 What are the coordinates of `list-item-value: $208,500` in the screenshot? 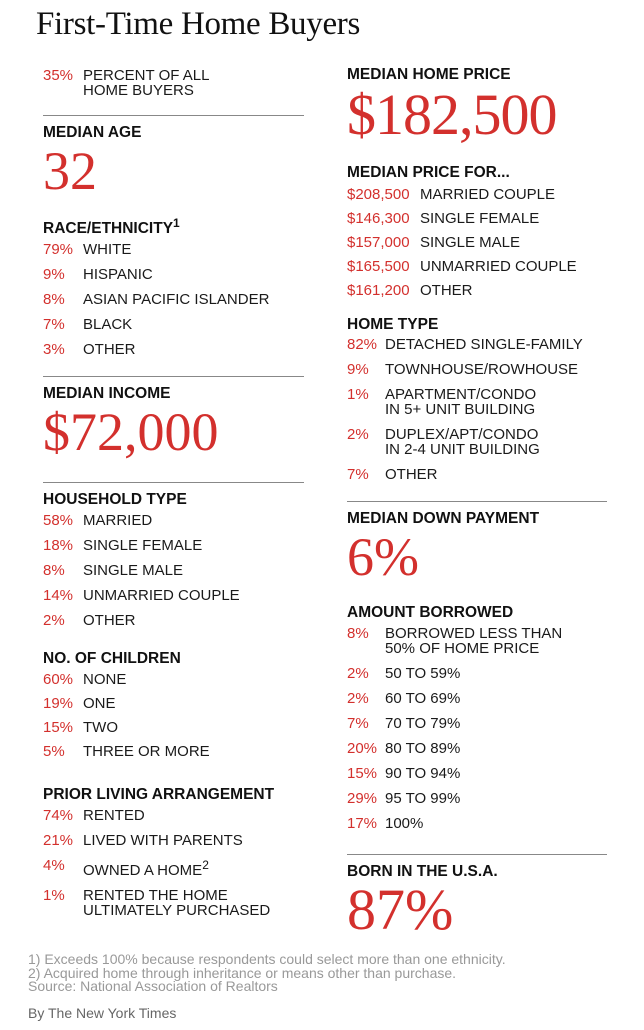 It's located at (378, 194).